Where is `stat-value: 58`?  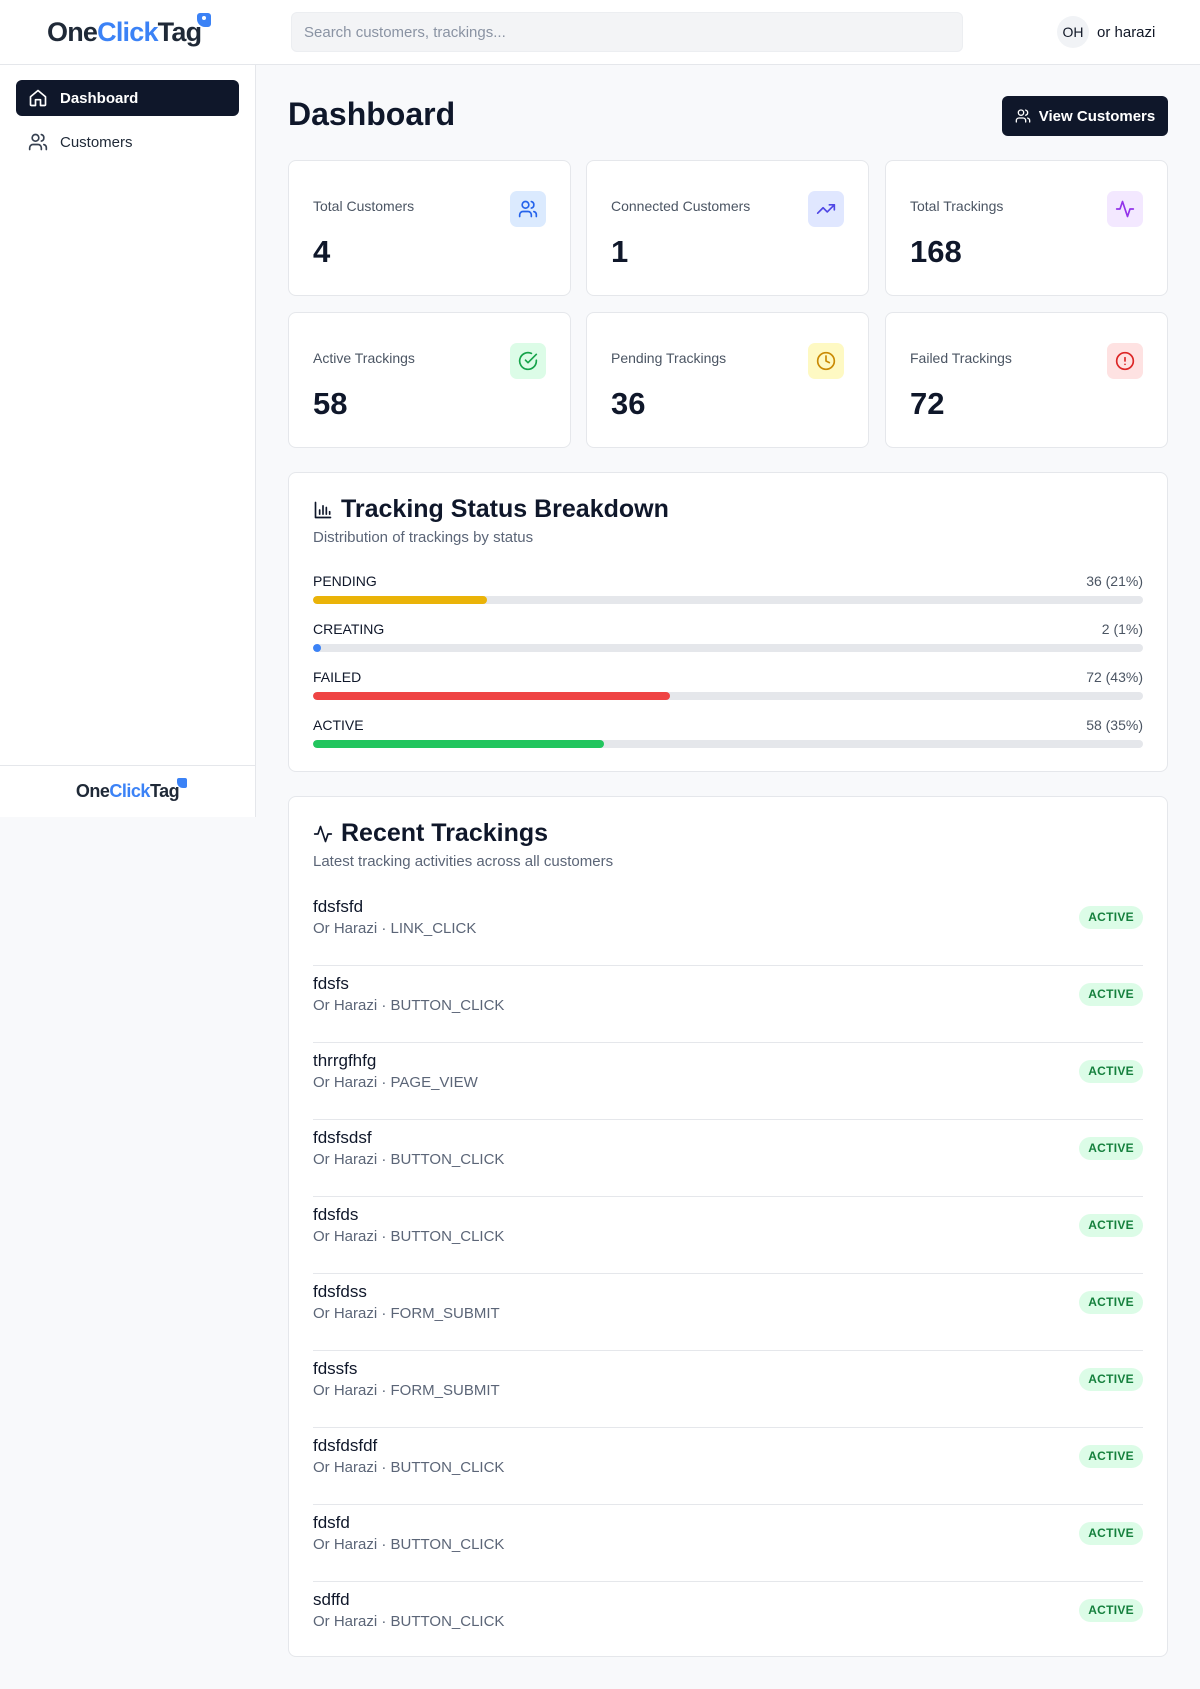
stat-value: 58 is located at coordinates (330, 403).